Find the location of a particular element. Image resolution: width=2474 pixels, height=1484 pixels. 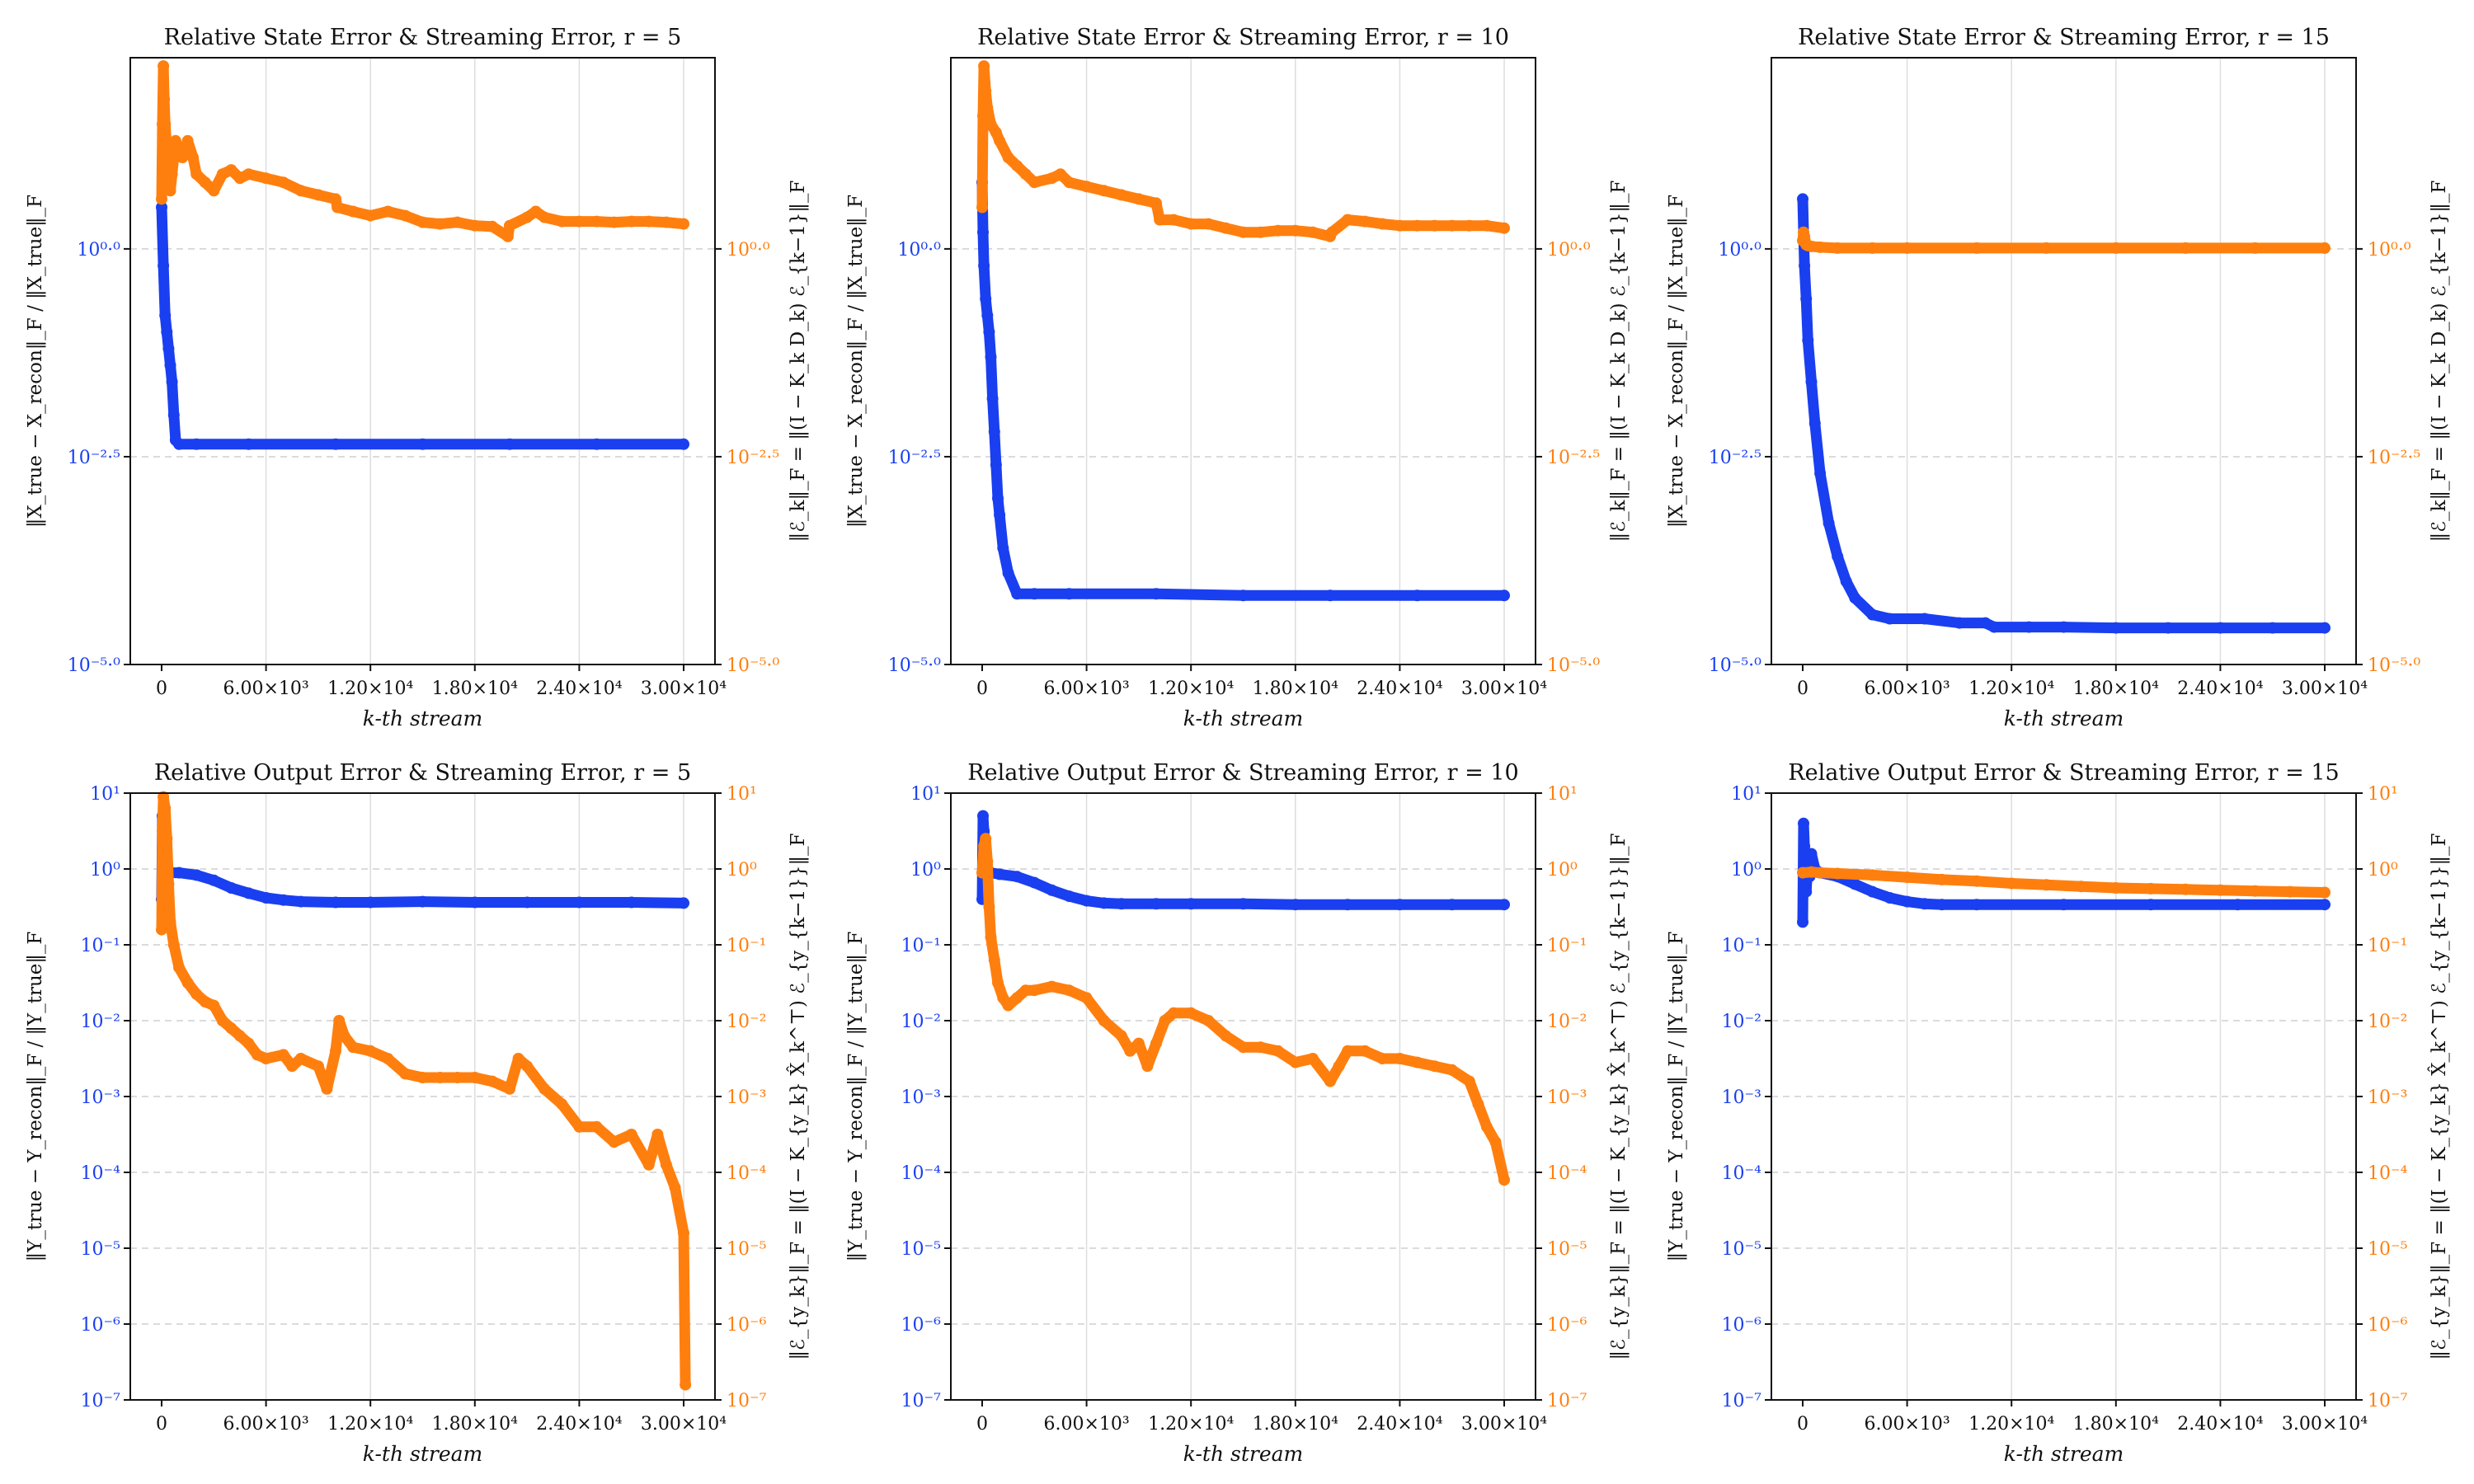

y-tick-label-left: 10⁻²·⁵ is located at coordinates (94, 458).